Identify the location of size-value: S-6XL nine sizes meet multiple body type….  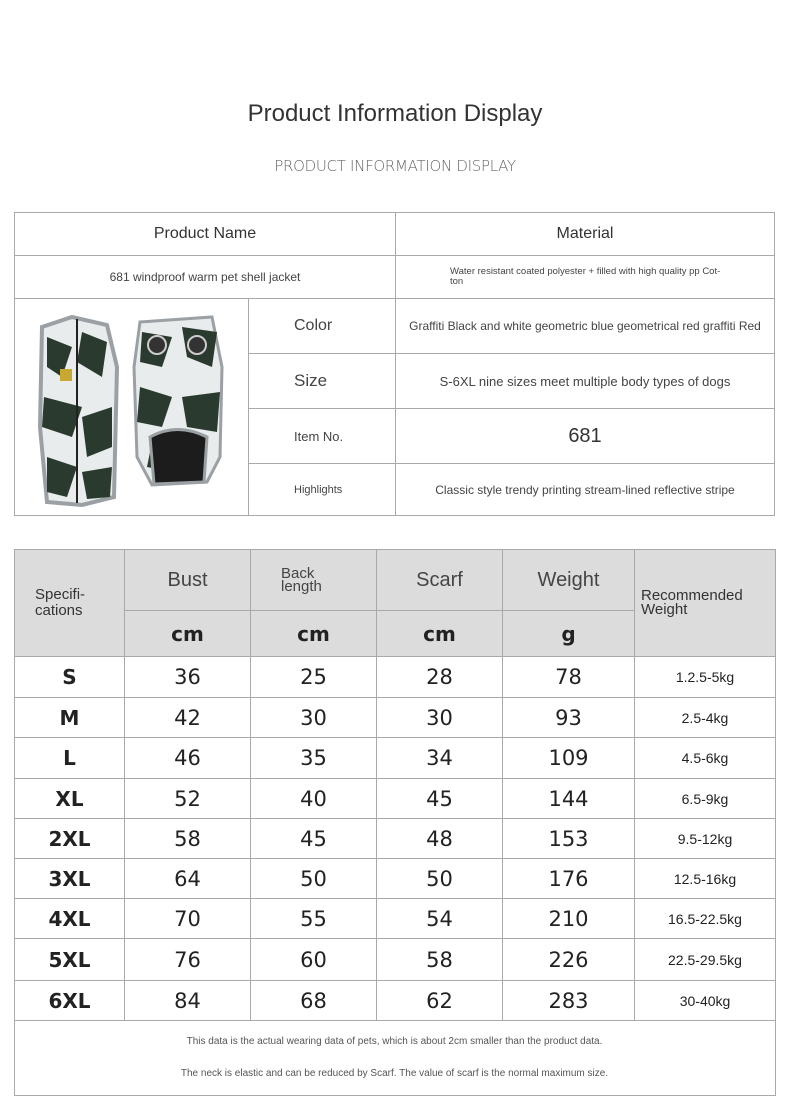
(585, 381).